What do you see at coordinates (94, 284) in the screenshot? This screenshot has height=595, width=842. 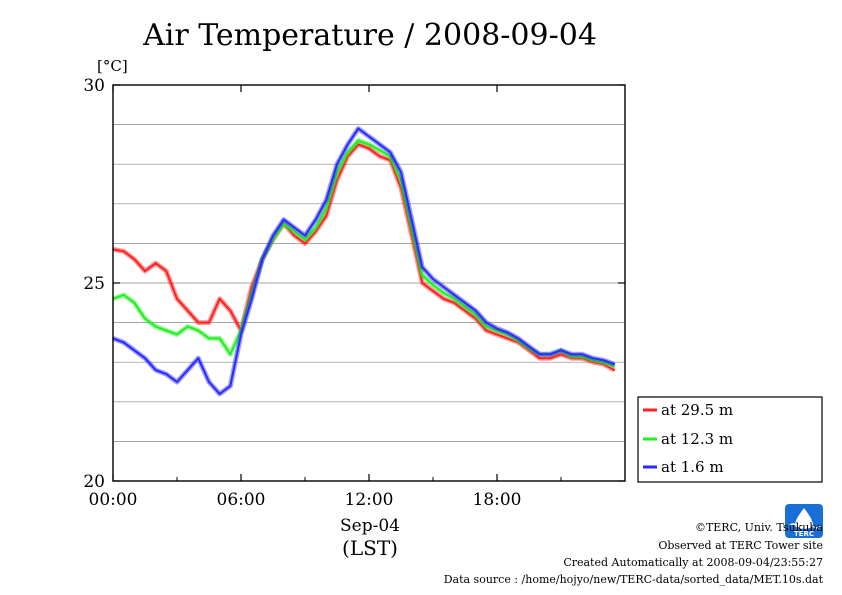 I see `y-tick-label-1: 25` at bounding box center [94, 284].